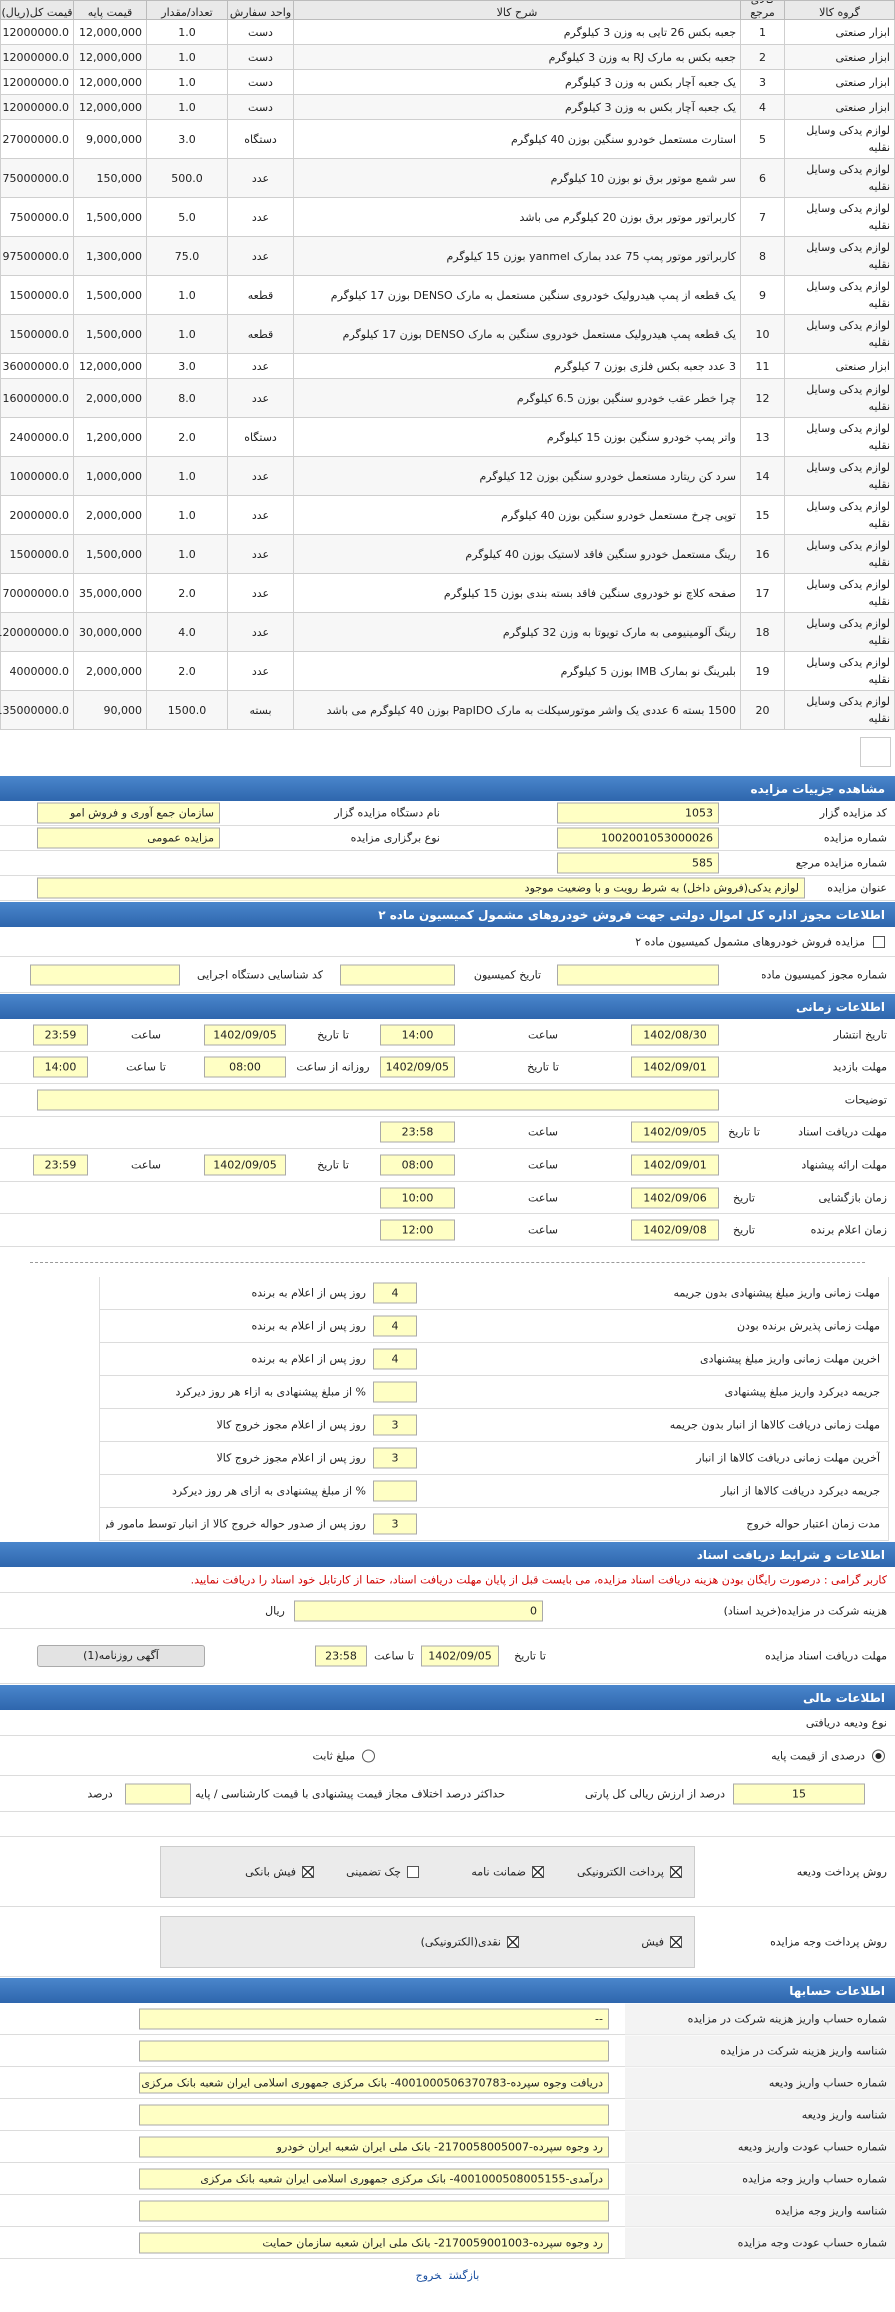 The image size is (895, 2312). What do you see at coordinates (275, 1610) in the screenshot?
I see `field-unit: ریال` at bounding box center [275, 1610].